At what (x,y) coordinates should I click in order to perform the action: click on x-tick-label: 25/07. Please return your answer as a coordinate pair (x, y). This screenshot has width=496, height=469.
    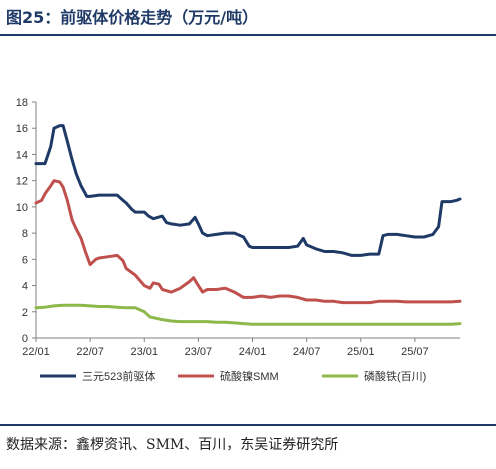
    Looking at the image, I should click on (415, 352).